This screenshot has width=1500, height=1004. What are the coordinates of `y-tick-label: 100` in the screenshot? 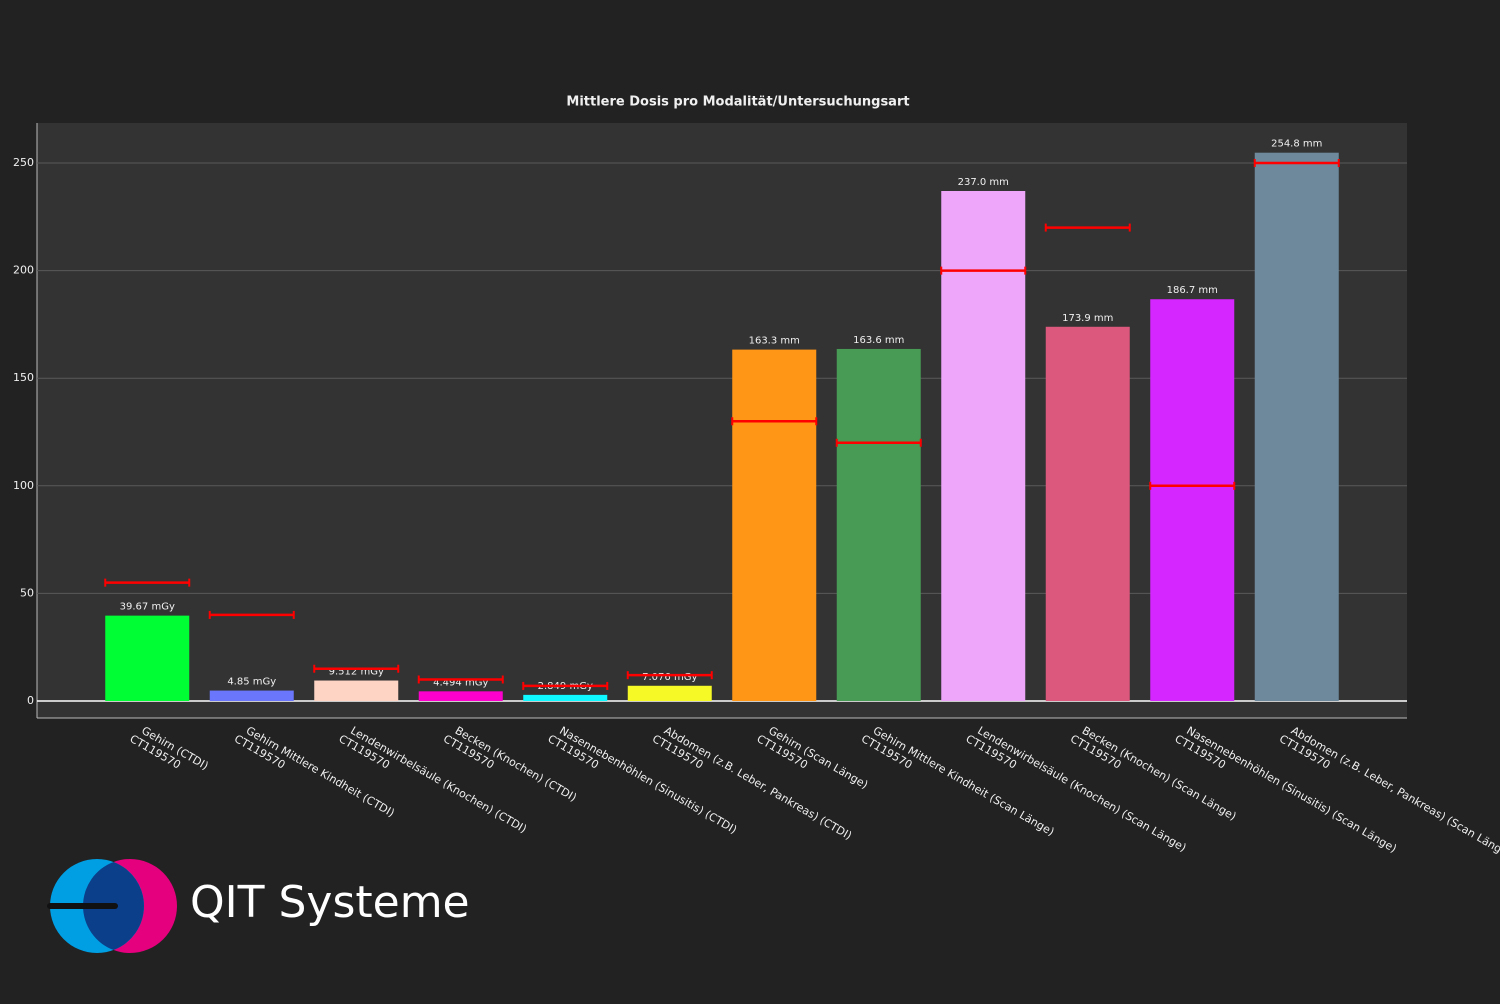 It's located at (23, 485).